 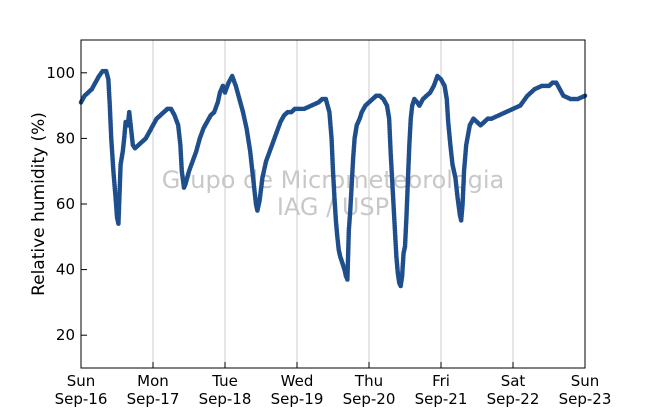 I want to click on x-tick-label-date: Sep-17, so click(x=153, y=399).